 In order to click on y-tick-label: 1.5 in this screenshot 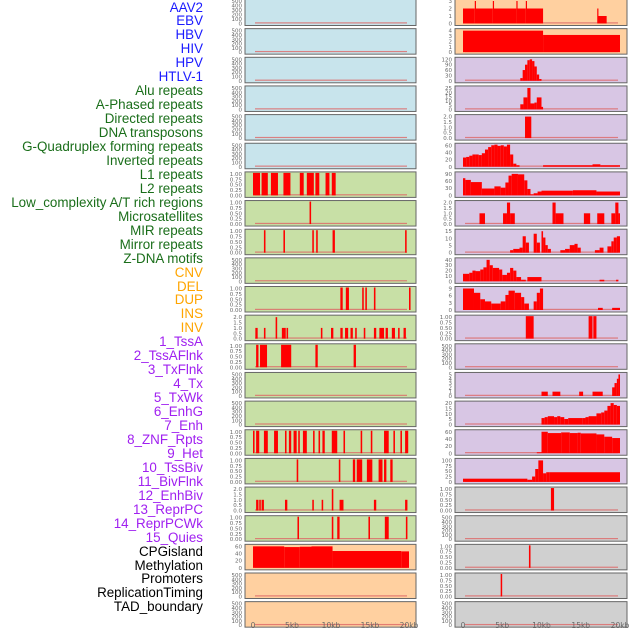, I will do `click(447, 123)`.